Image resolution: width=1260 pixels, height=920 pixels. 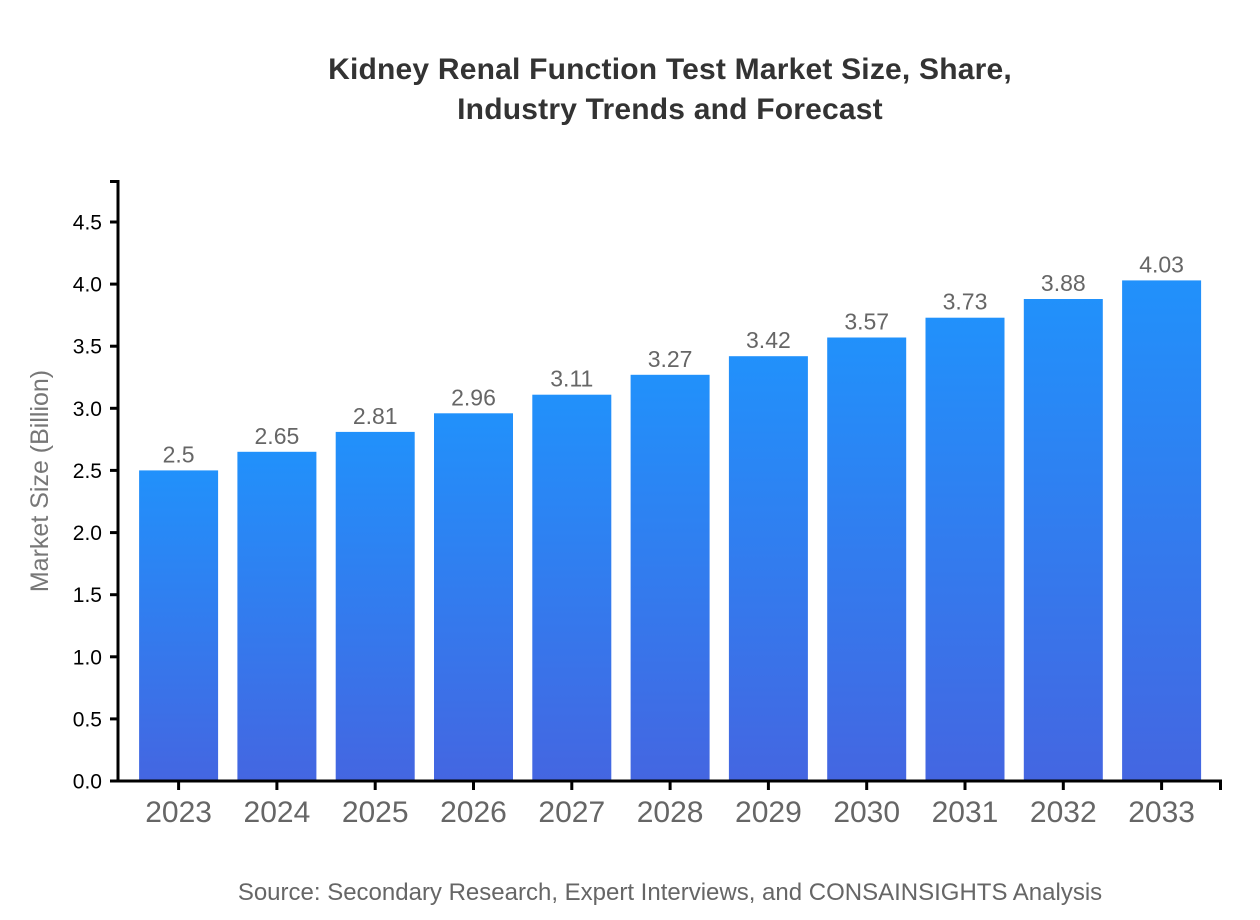 I want to click on x-tick-label: 2025, so click(x=375, y=812).